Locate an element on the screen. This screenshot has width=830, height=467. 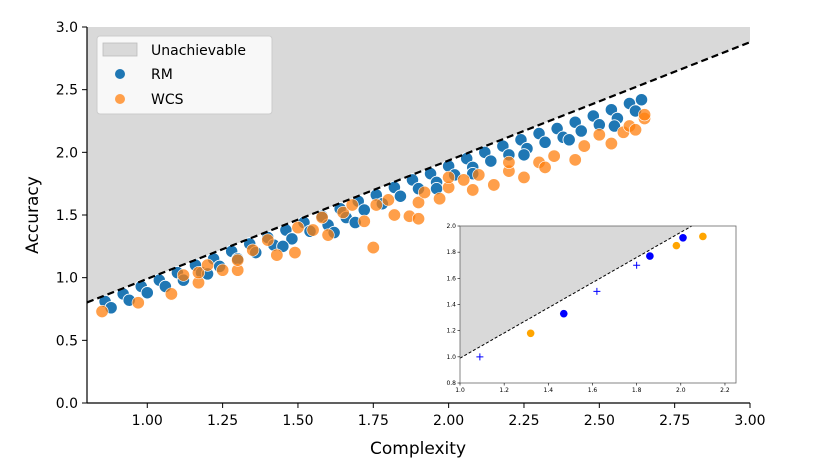
x-tick-label: 1.75 is located at coordinates (373, 421).